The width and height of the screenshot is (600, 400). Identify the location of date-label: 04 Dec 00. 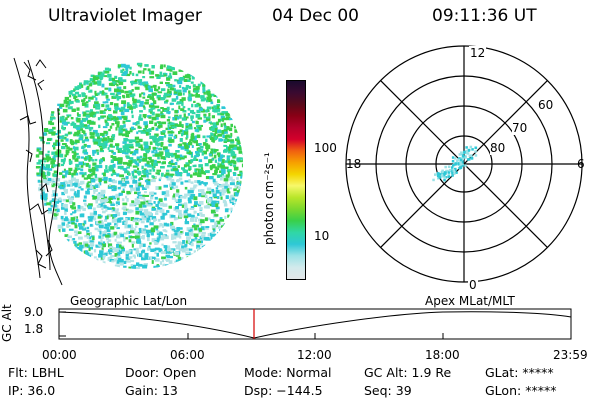
(315, 16).